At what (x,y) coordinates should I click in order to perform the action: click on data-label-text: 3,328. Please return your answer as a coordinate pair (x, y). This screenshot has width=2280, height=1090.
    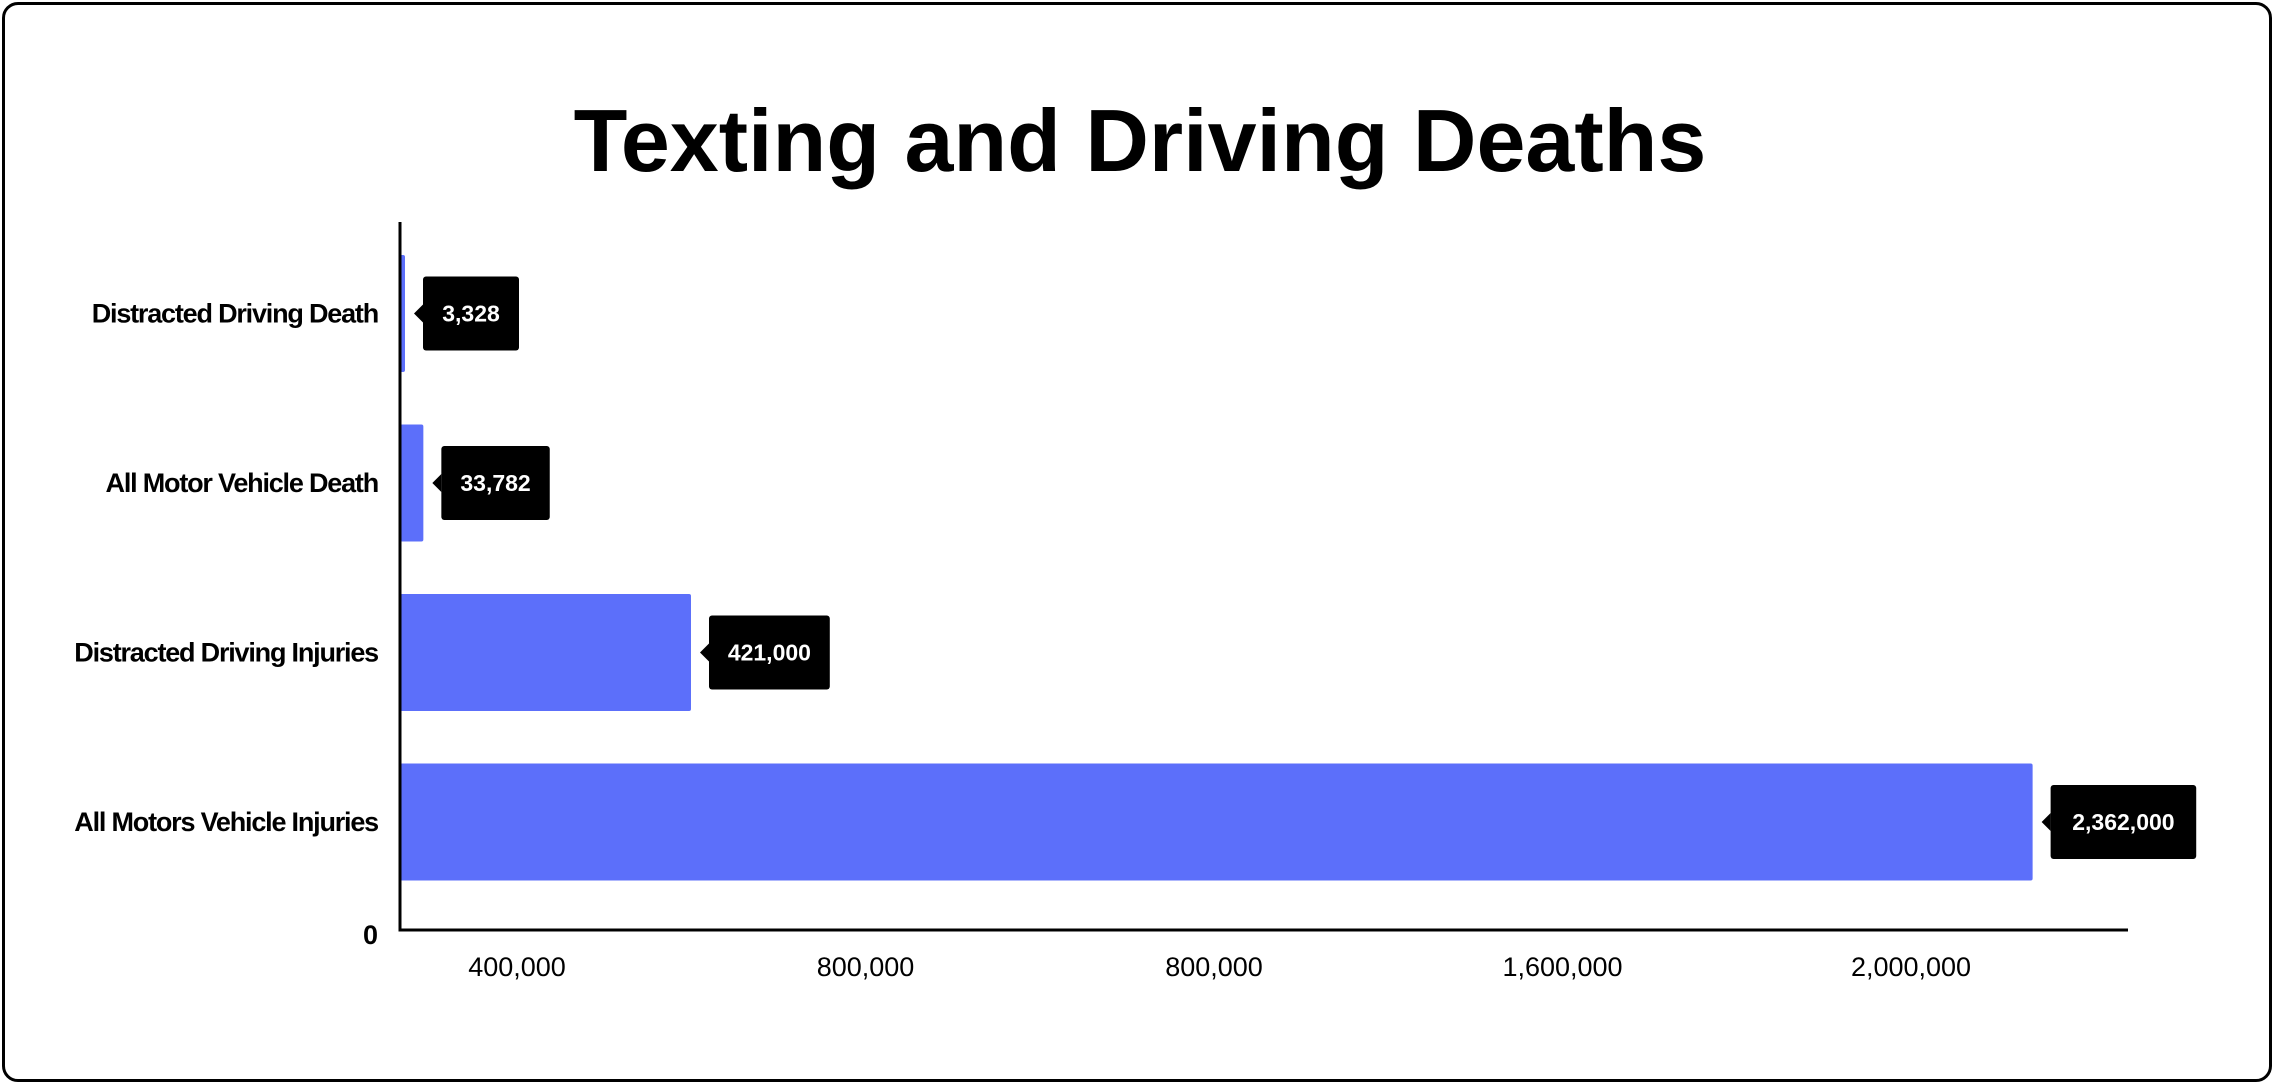
    Looking at the image, I should click on (471, 314).